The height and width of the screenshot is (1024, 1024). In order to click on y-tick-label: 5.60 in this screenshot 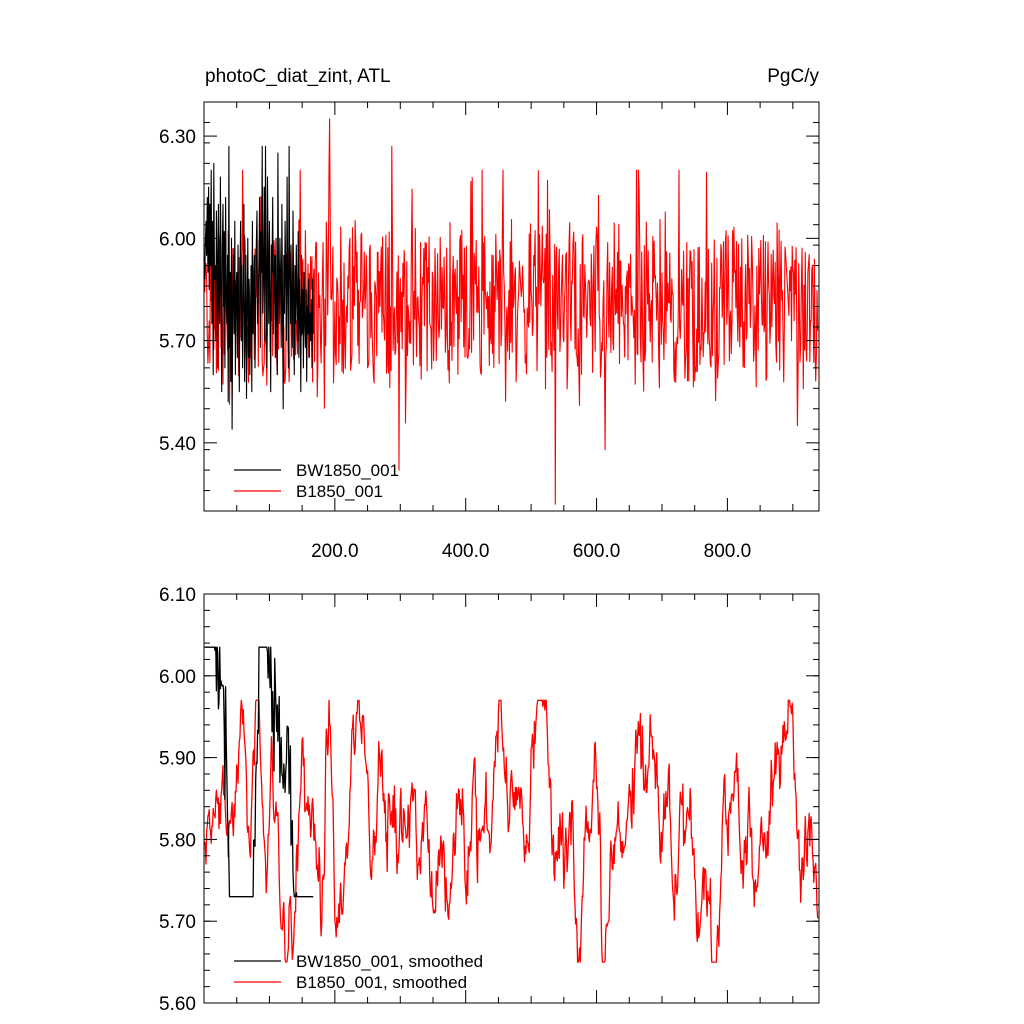, I will do `click(177, 1004)`.